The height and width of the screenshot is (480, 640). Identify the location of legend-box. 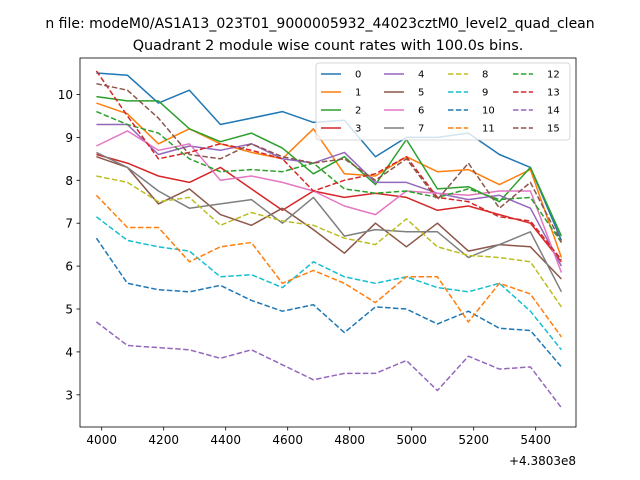
(443, 101).